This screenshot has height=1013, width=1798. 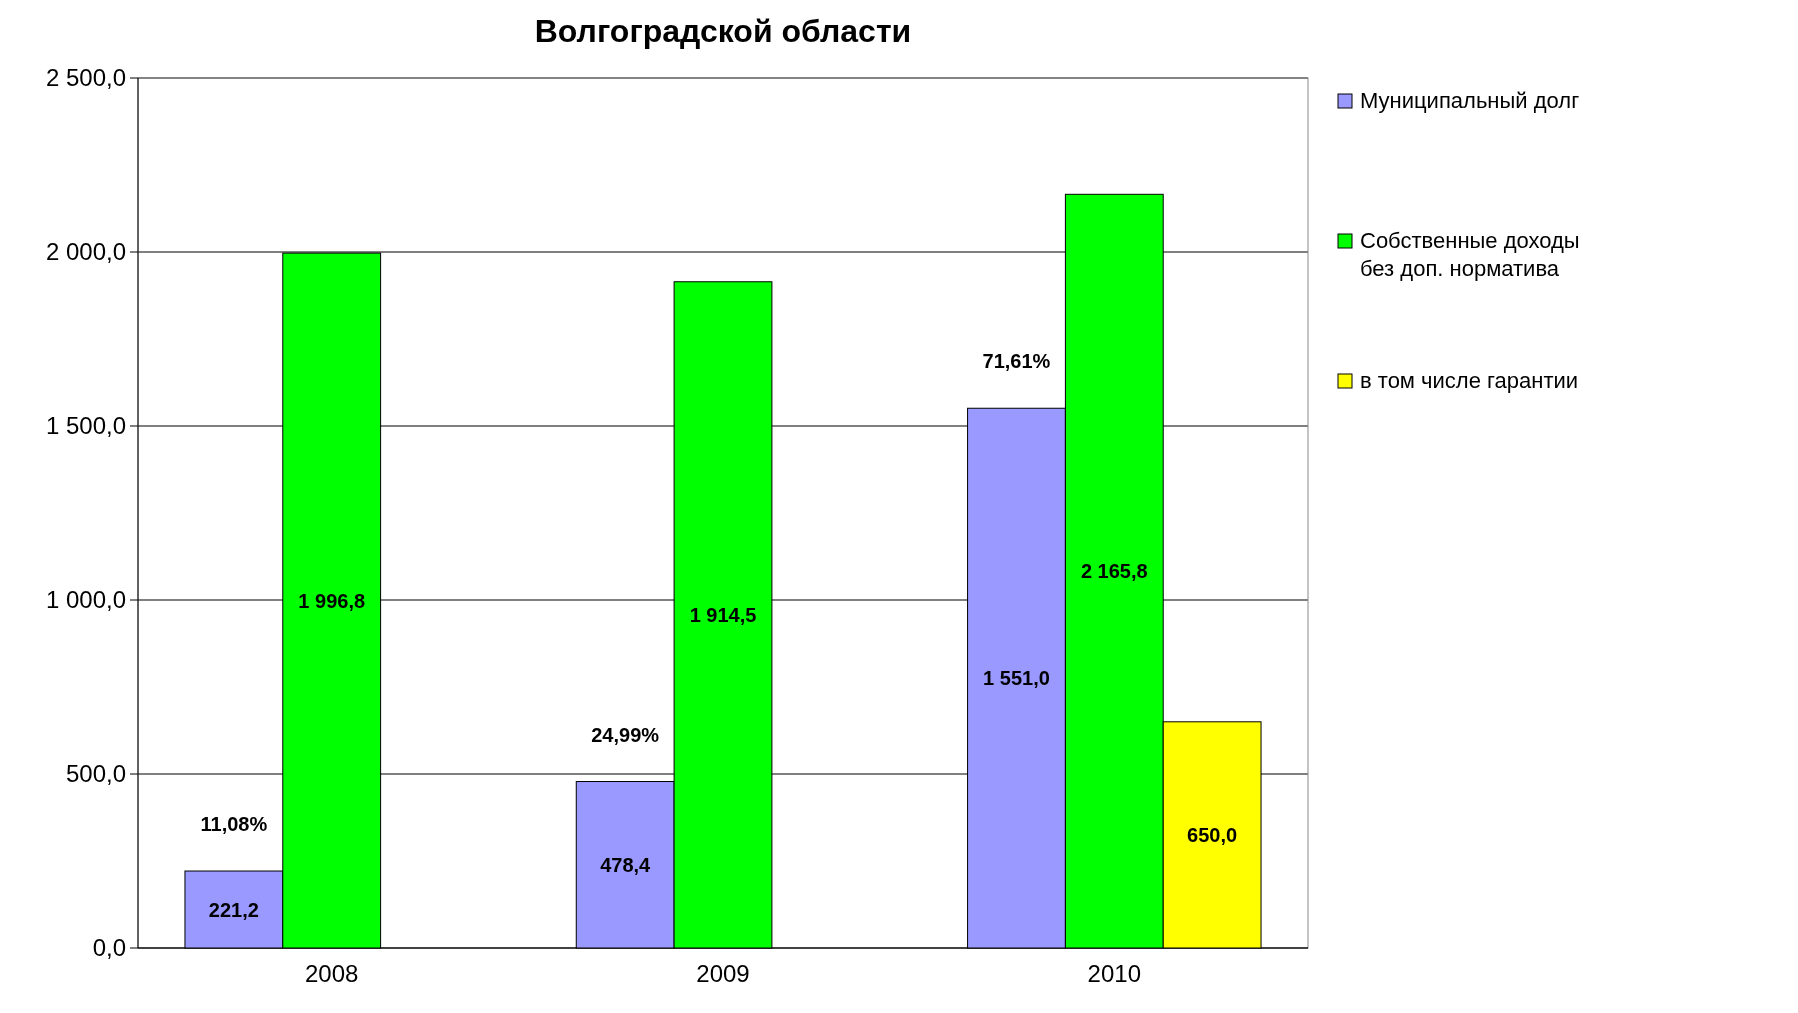 What do you see at coordinates (85, 425) in the screenshot?
I see `y-tick-label: 1 500,0` at bounding box center [85, 425].